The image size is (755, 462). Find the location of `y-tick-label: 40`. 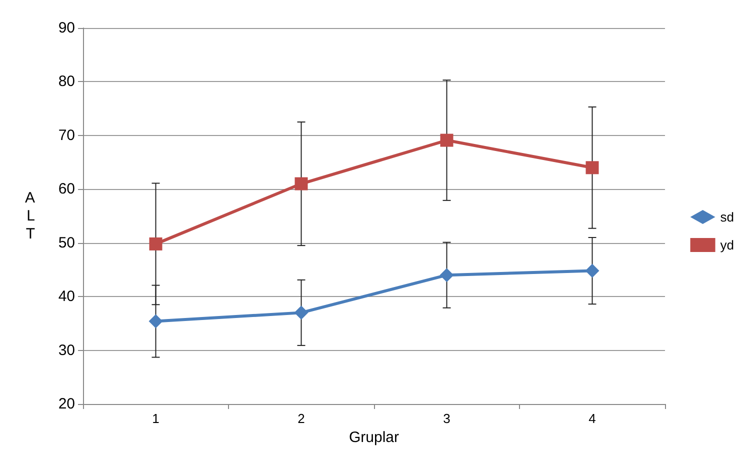

y-tick-label: 40 is located at coordinates (66, 297).